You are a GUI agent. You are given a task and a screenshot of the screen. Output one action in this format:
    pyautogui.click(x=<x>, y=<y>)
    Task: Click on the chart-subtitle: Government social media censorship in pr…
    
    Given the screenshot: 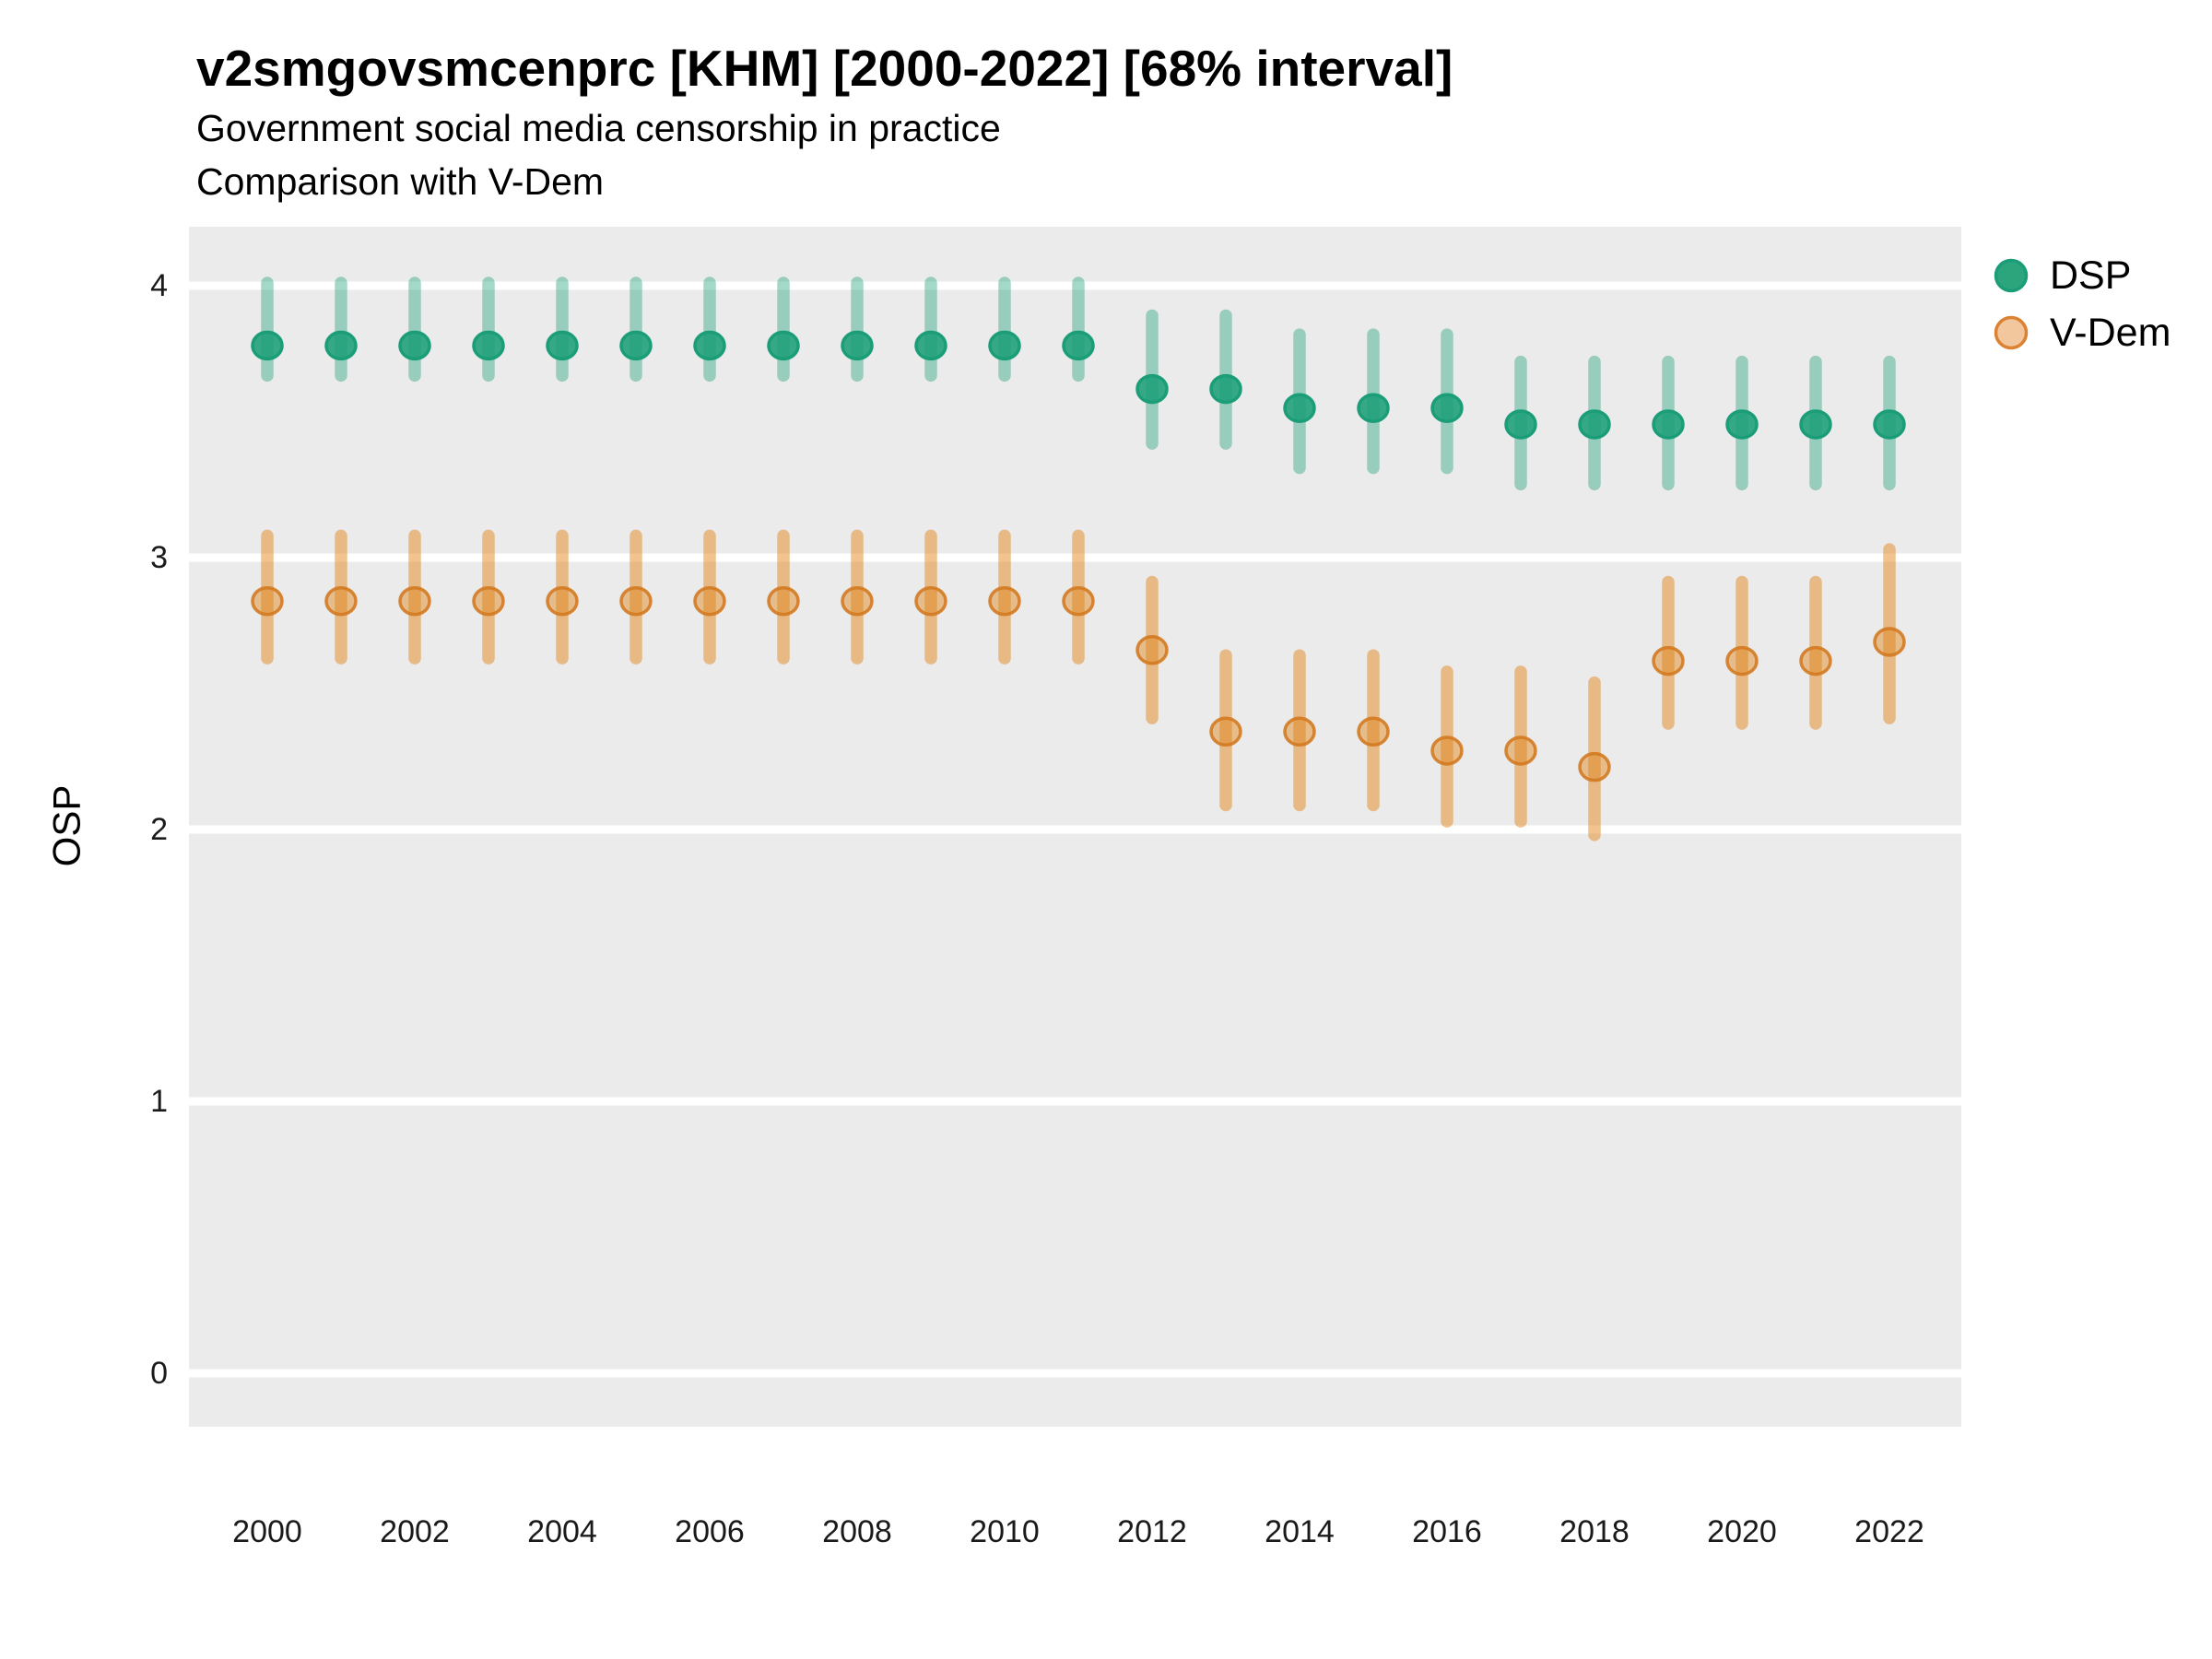 What is the action you would take?
    pyautogui.click(x=598, y=128)
    